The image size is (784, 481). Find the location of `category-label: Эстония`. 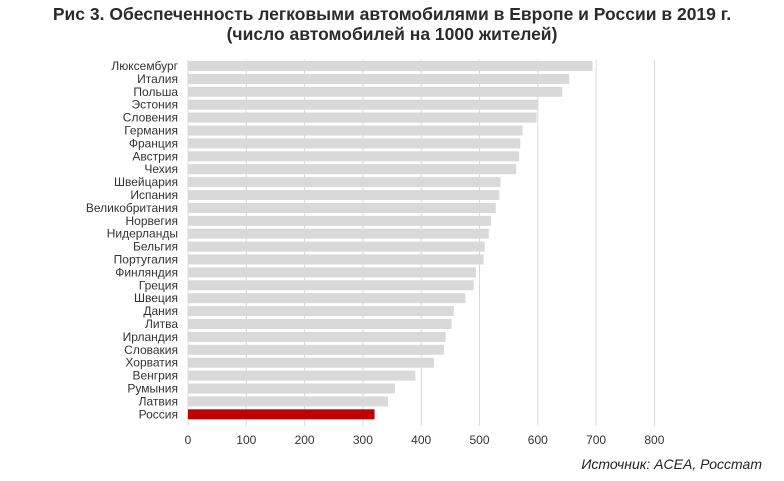

category-label: Эстония is located at coordinates (155, 105).